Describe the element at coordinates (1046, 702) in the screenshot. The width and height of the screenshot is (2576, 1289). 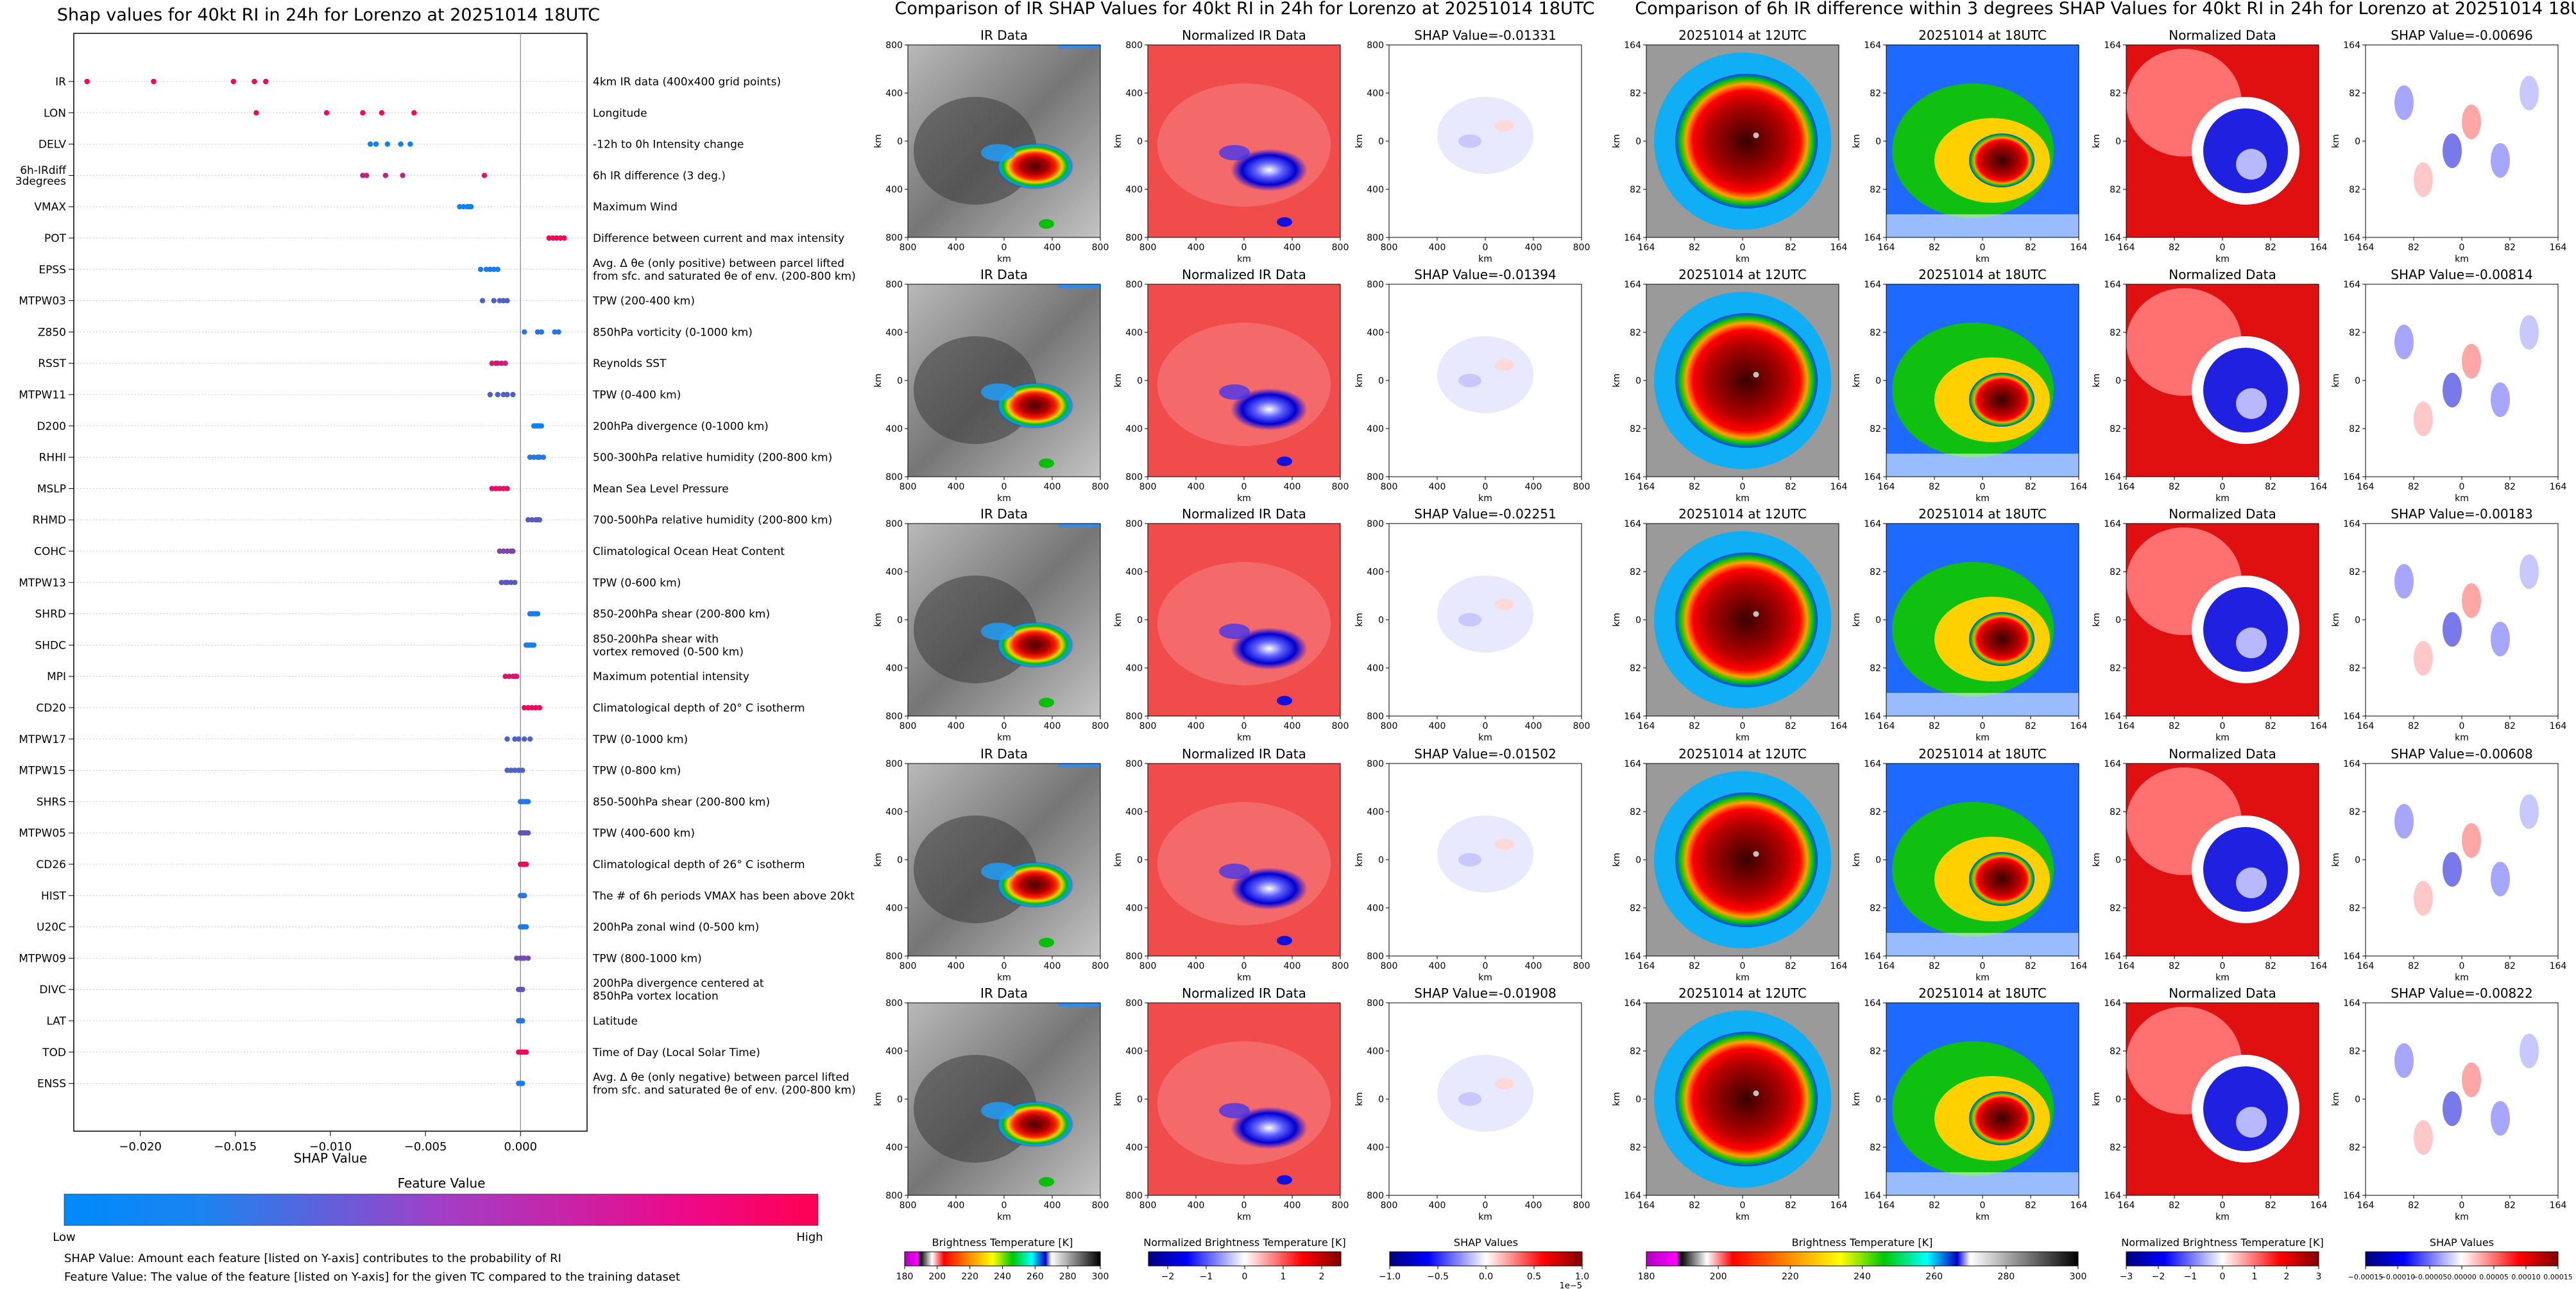
I see `convective-spot` at that location.